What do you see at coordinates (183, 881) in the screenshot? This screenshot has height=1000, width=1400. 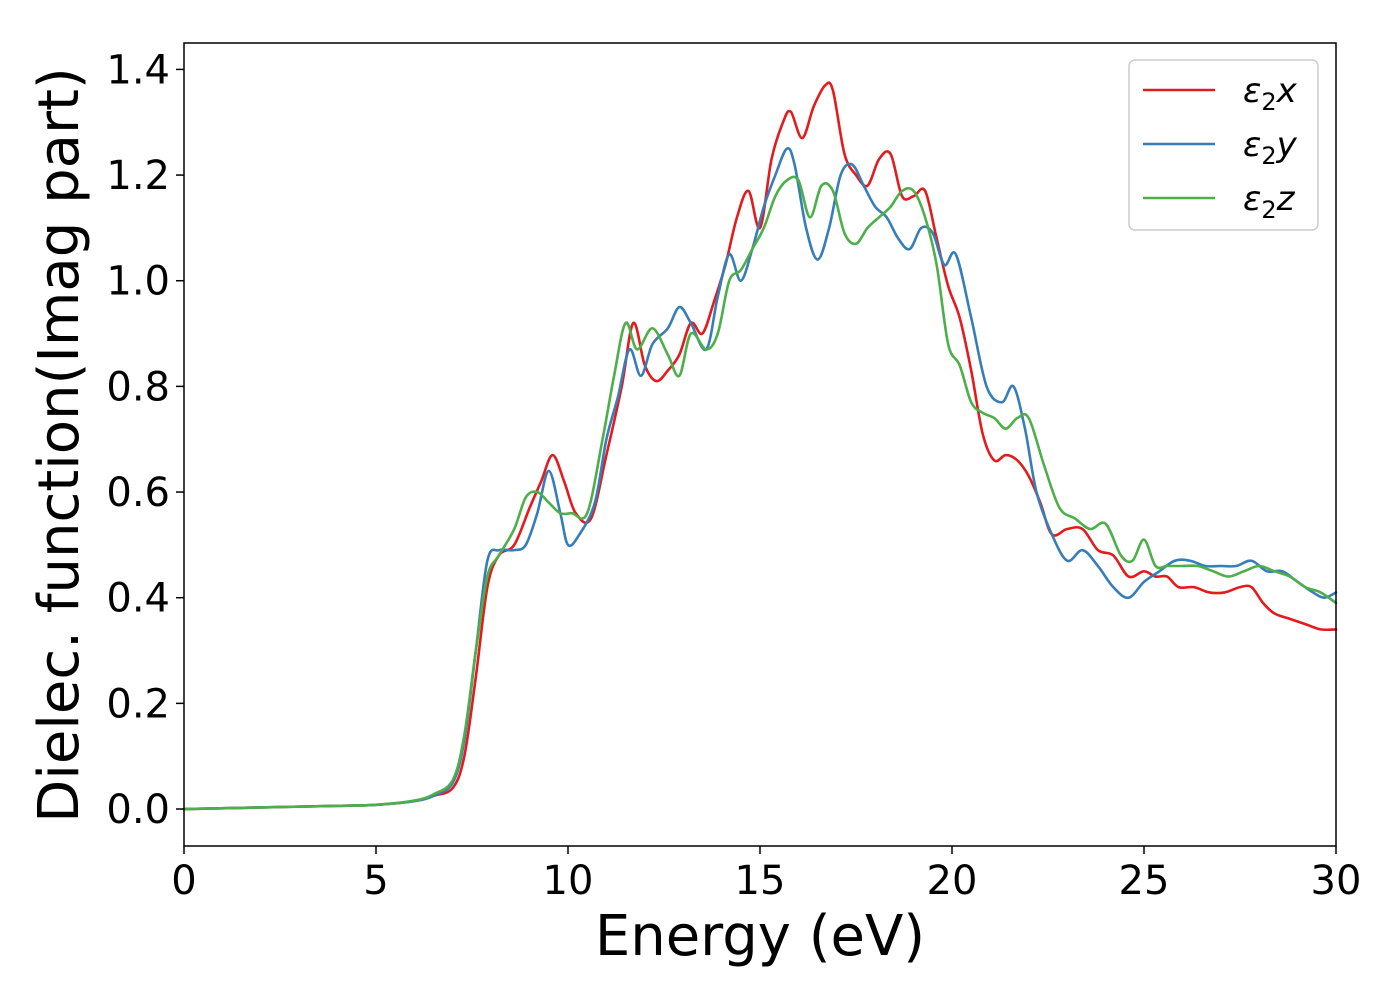 I see `x-tick-label: 0` at bounding box center [183, 881].